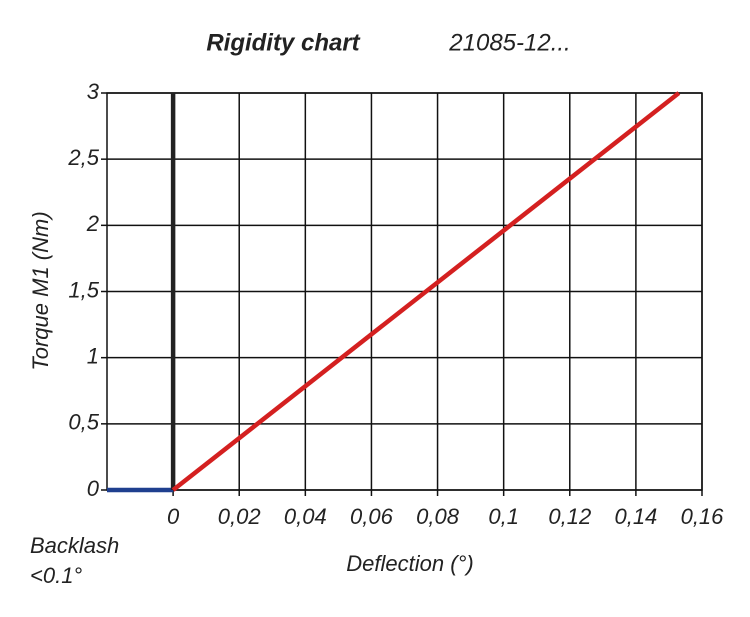  What do you see at coordinates (438, 516) in the screenshot?
I see `x-tick-label: 0,08` at bounding box center [438, 516].